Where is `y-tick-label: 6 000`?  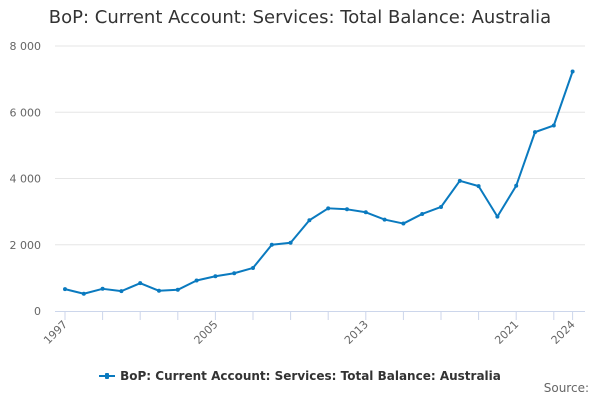
y-tick-label: 6 000 is located at coordinates (26, 112).